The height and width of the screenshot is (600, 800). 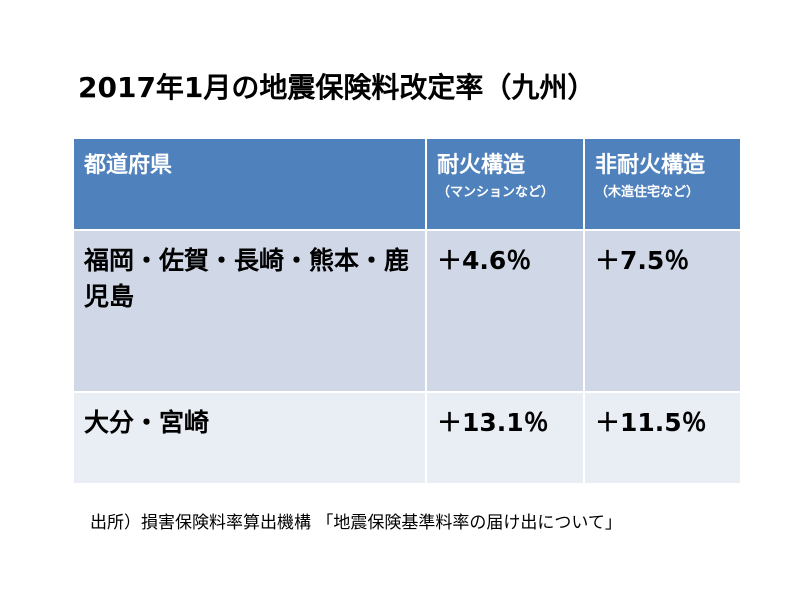 What do you see at coordinates (496, 192) in the screenshot?
I see `header-subtext: （マンションなど）` at bounding box center [496, 192].